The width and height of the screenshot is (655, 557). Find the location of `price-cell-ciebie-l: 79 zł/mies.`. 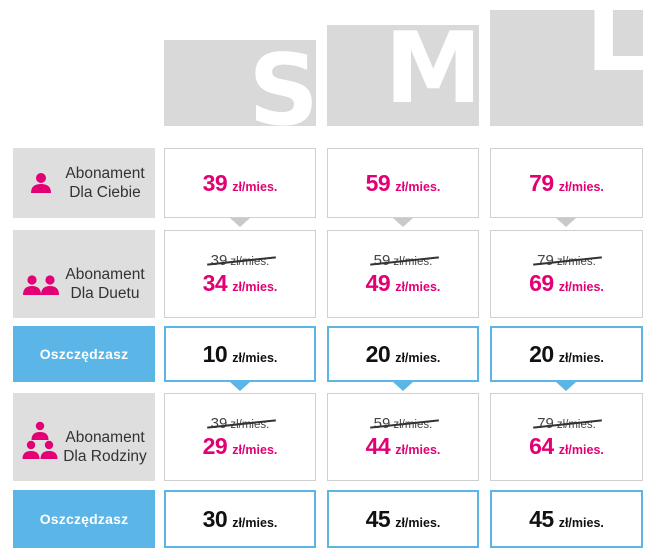

price-cell-ciebie-l: 79 zł/mies. is located at coordinates (566, 183).